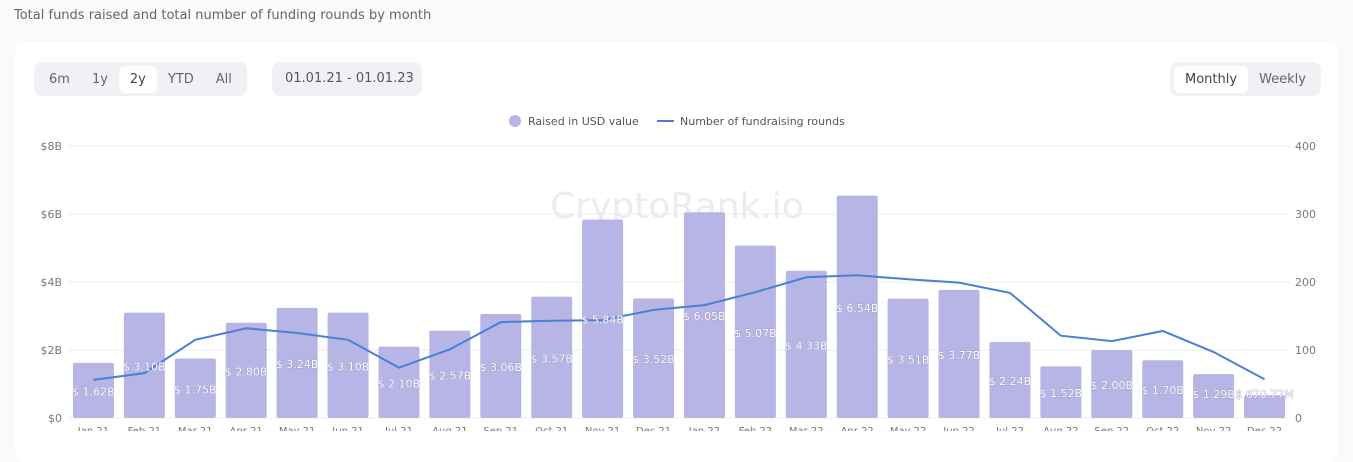  Describe the element at coordinates (51, 214) in the screenshot. I see `y-left-tick: $6B` at that location.